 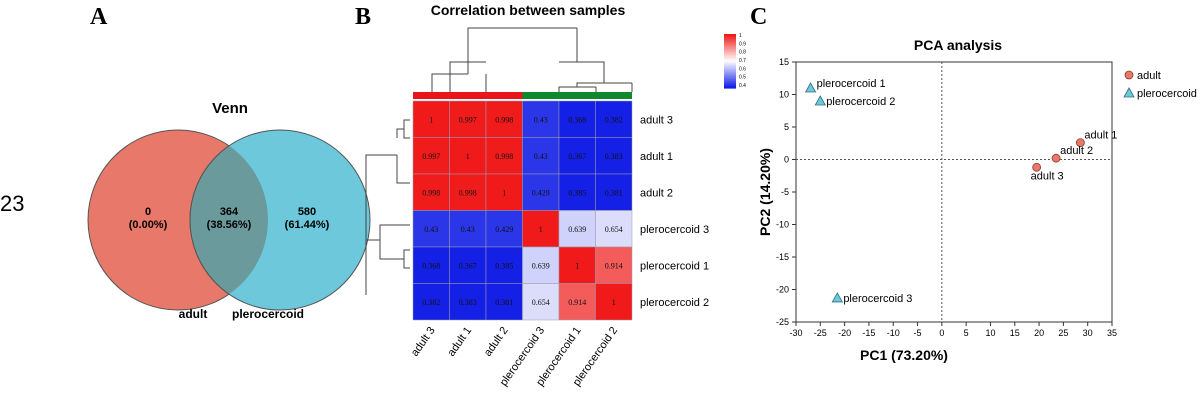 What do you see at coordinates (1149, 76) in the screenshot?
I see `pca-legend-label: adult` at bounding box center [1149, 76].